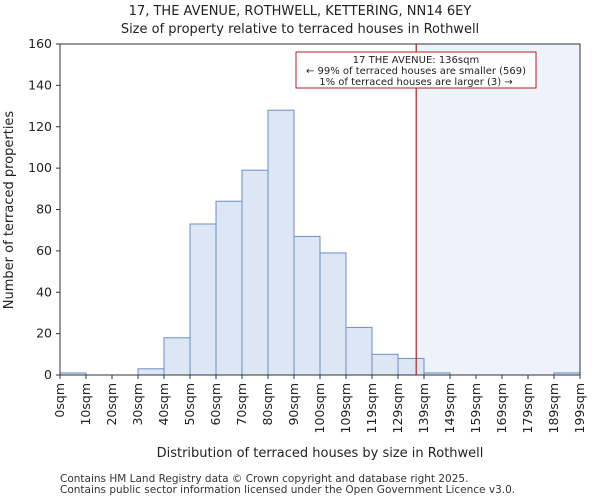 This screenshot has height=500, width=600. What do you see at coordinates (85, 404) in the screenshot?
I see `x-tick-label: 10sqm` at bounding box center [85, 404].